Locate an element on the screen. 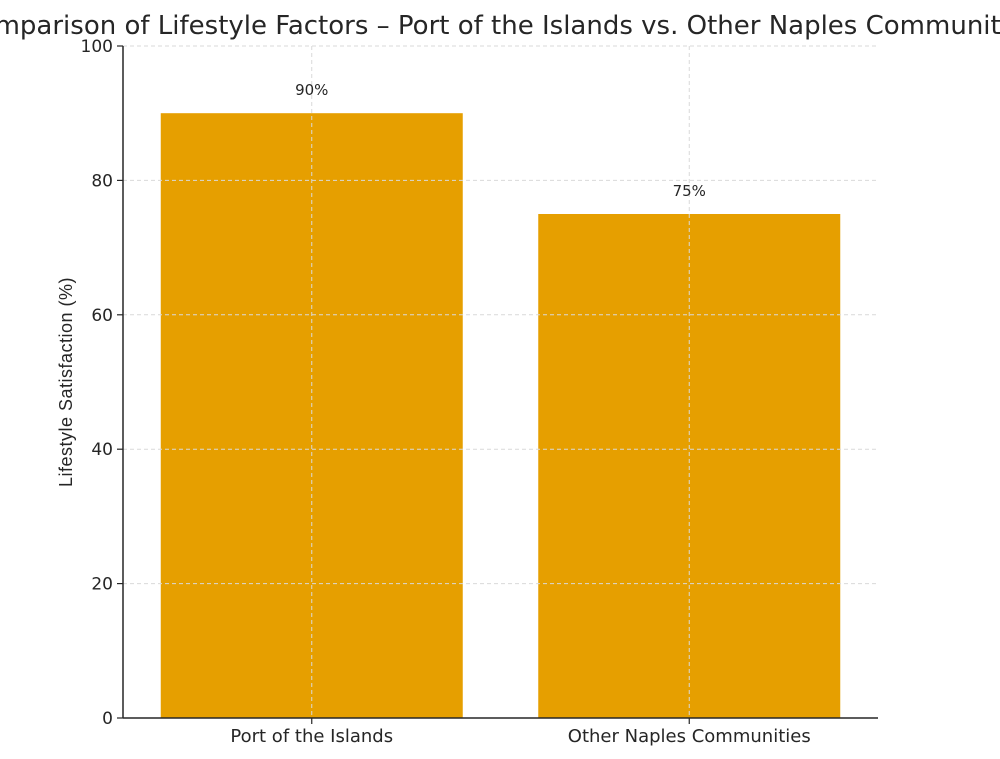  x-tick-label: Other Naples Communities is located at coordinates (689, 736).